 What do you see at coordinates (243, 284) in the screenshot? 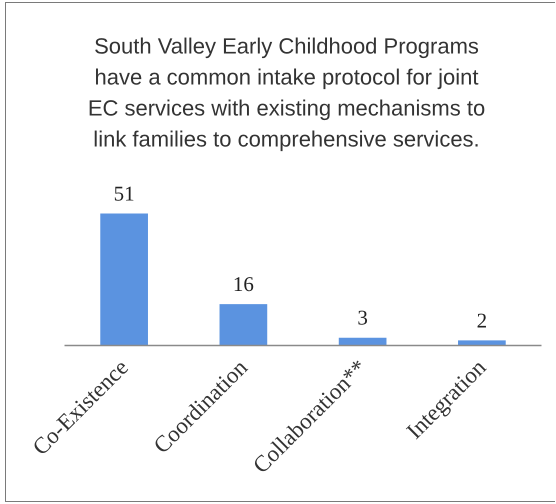
I see `data-label: 16` at bounding box center [243, 284].